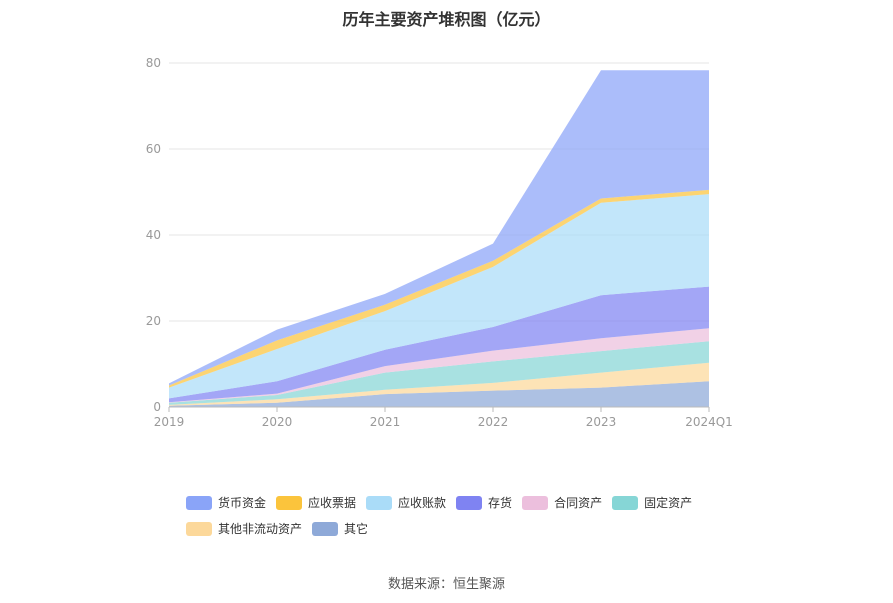  What do you see at coordinates (242, 503) in the screenshot?
I see `legend-label: 货币资金` at bounding box center [242, 503].